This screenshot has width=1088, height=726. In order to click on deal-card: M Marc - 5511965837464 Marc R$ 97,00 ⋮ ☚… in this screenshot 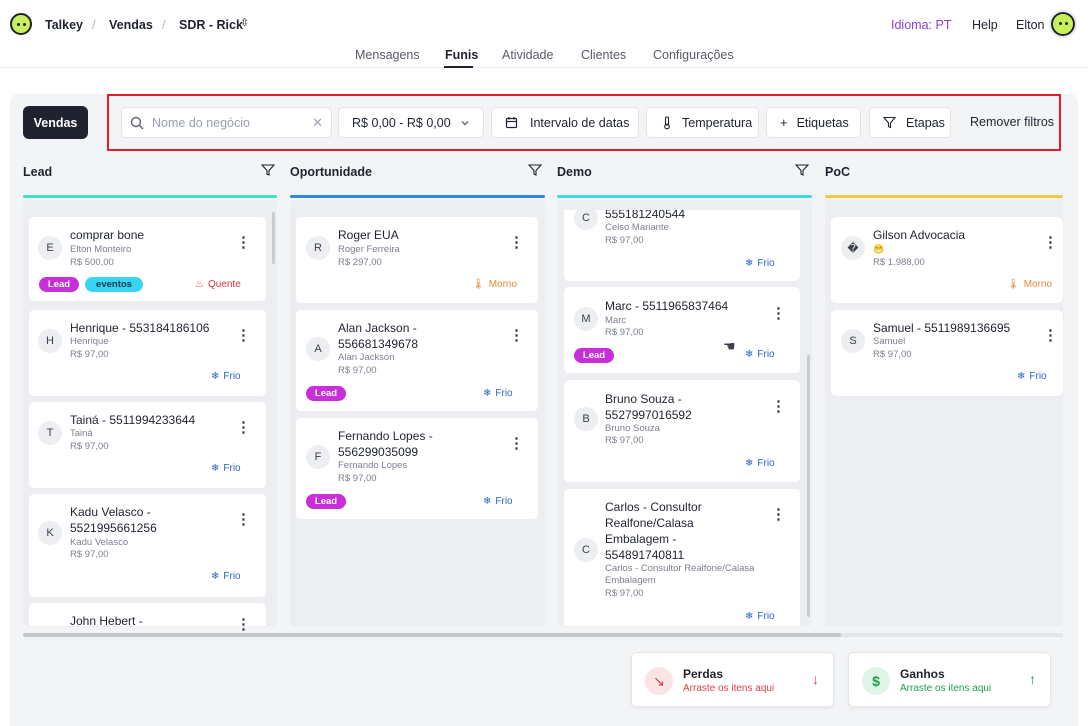, I will do `click(682, 330)`.